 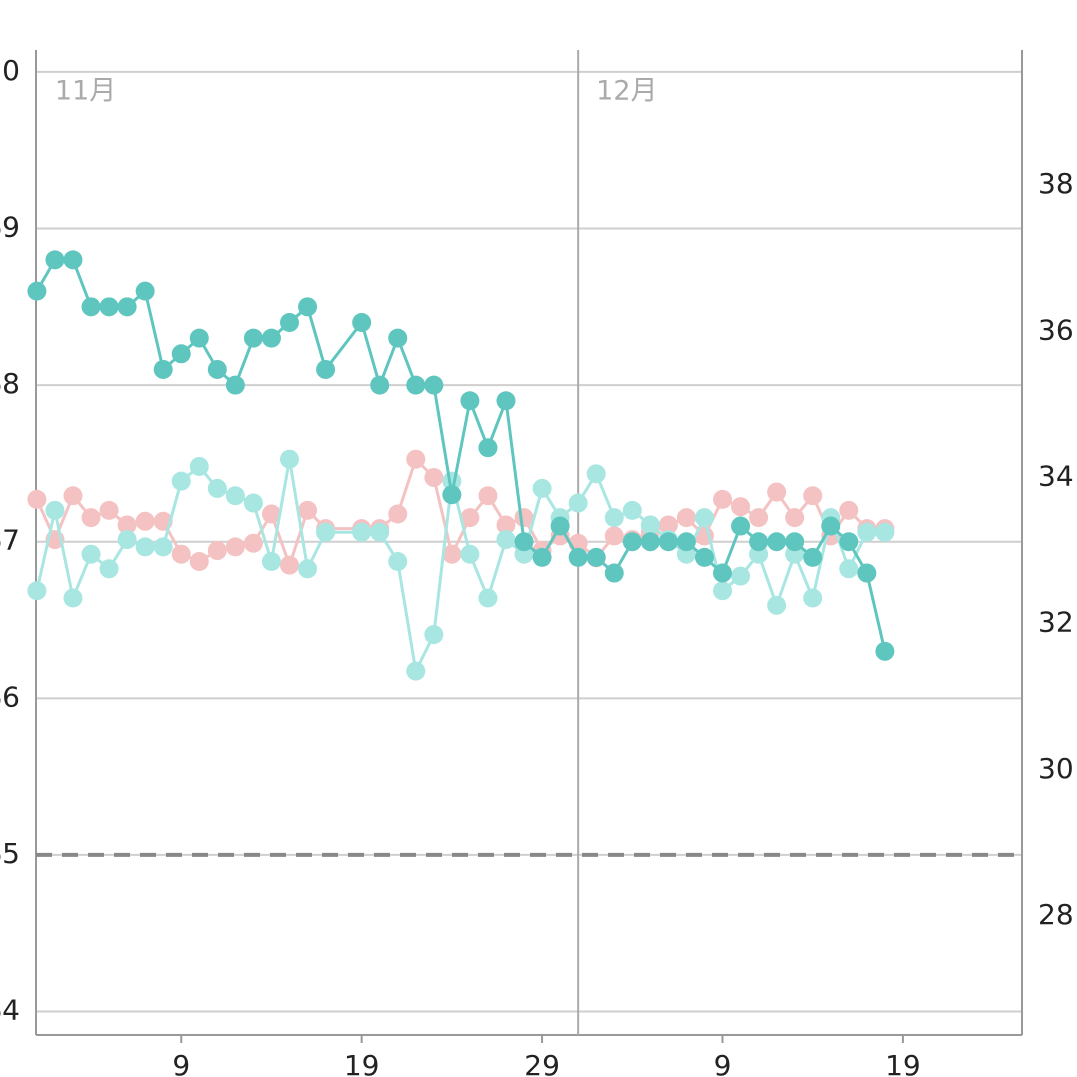 I want to click on y-tick-label: 69, so click(x=10, y=227).